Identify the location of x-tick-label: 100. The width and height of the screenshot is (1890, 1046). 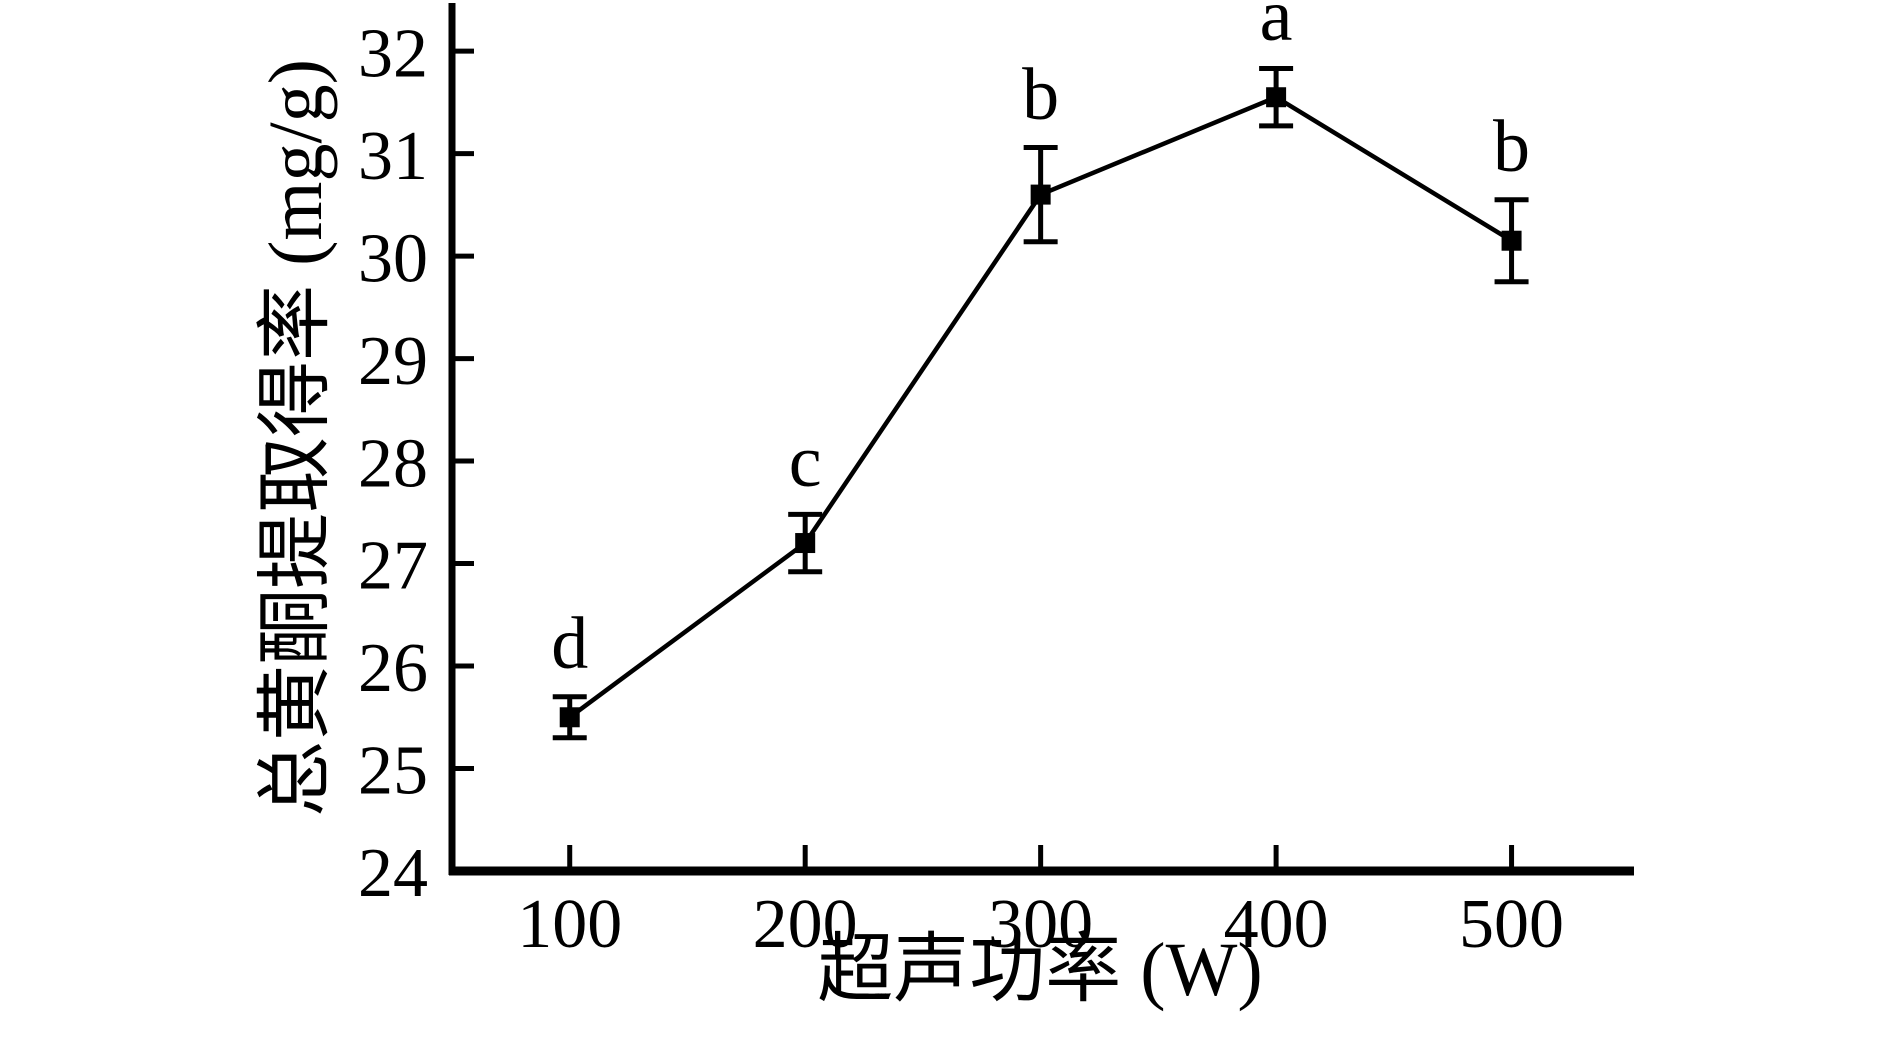
(569, 924).